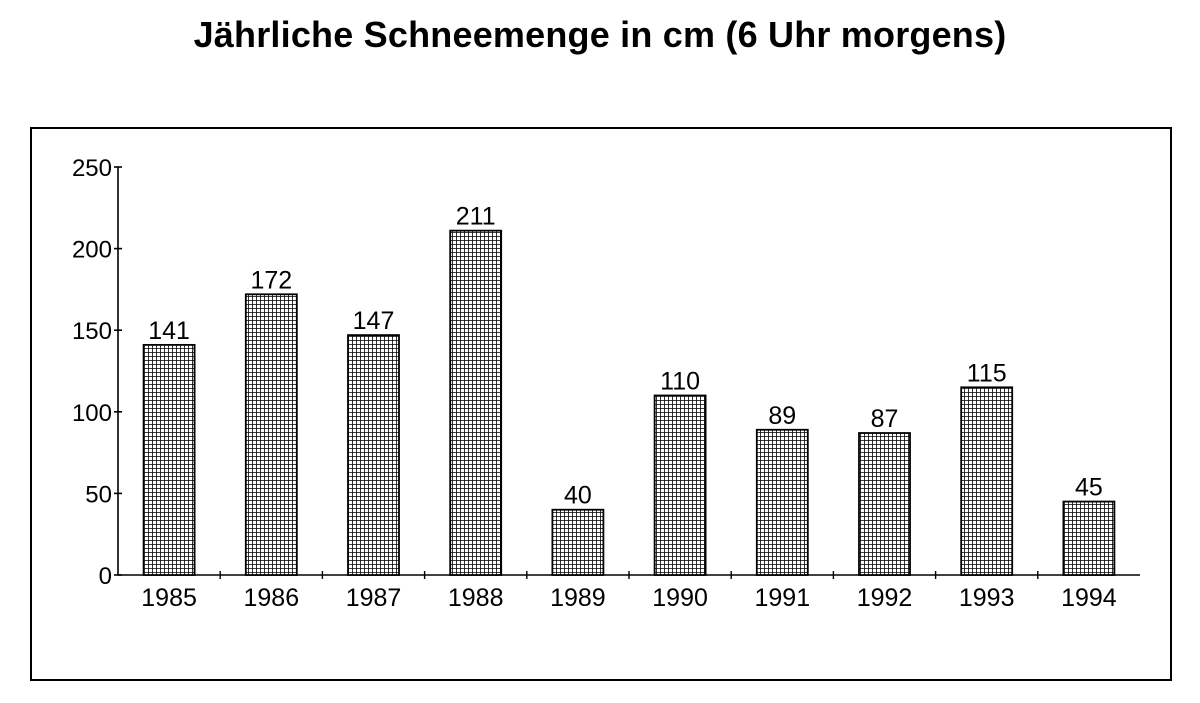  Describe the element at coordinates (1089, 538) in the screenshot. I see `bar-1994` at that location.